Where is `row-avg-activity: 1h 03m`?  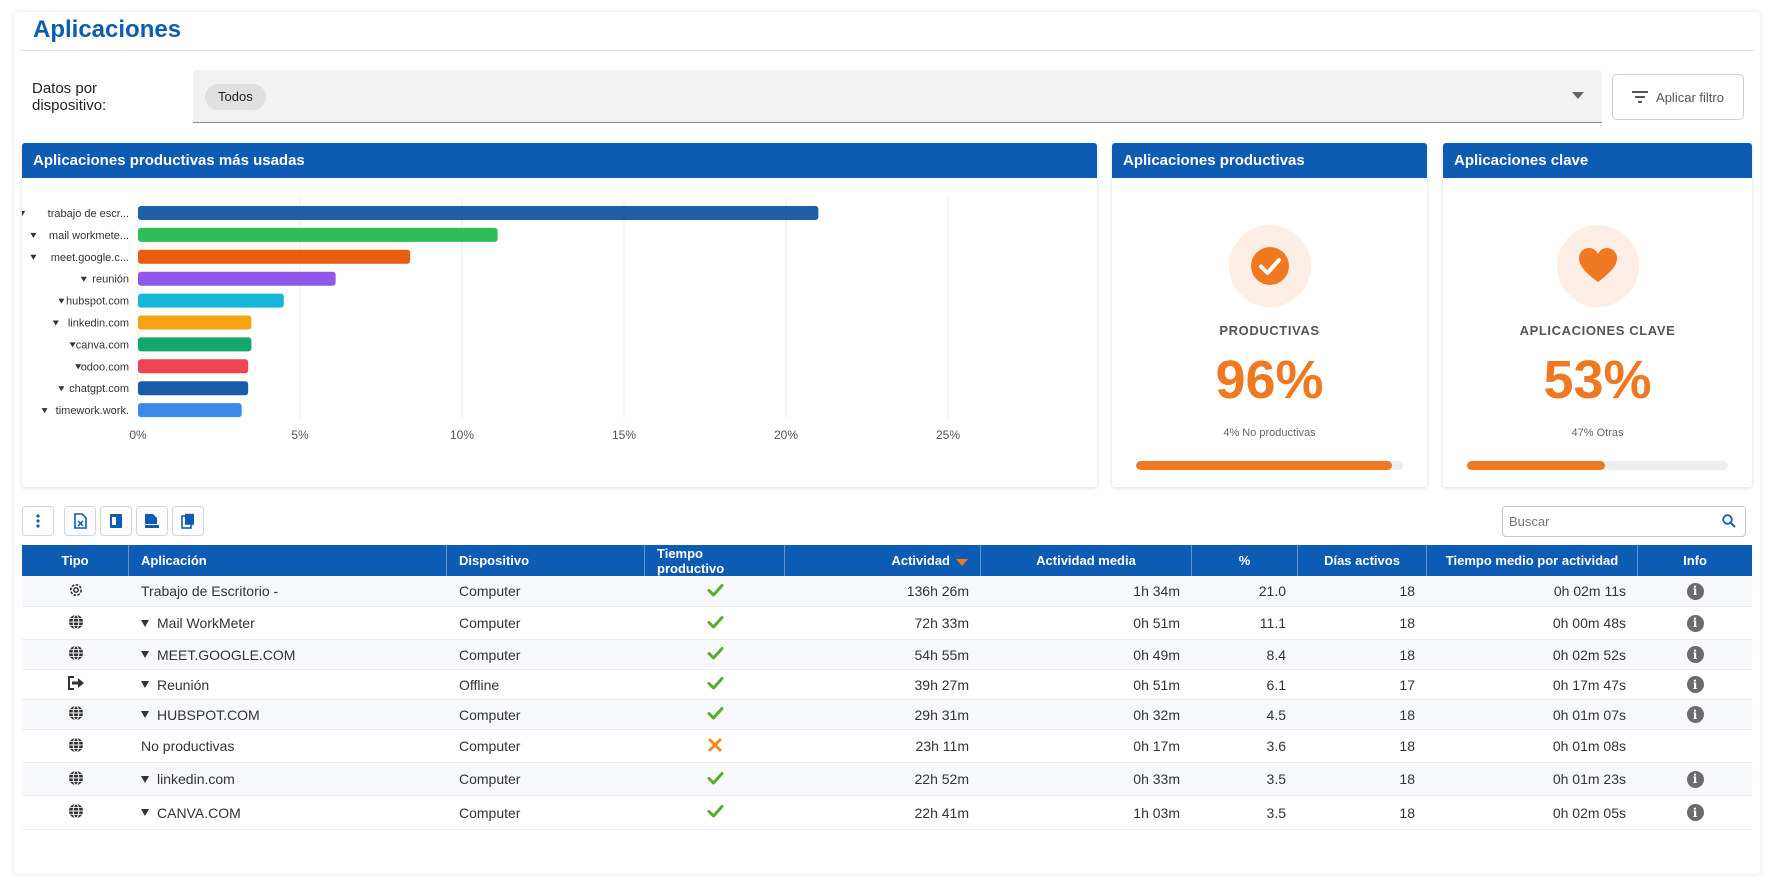 row-avg-activity: 1h 03m is located at coordinates (1156, 812).